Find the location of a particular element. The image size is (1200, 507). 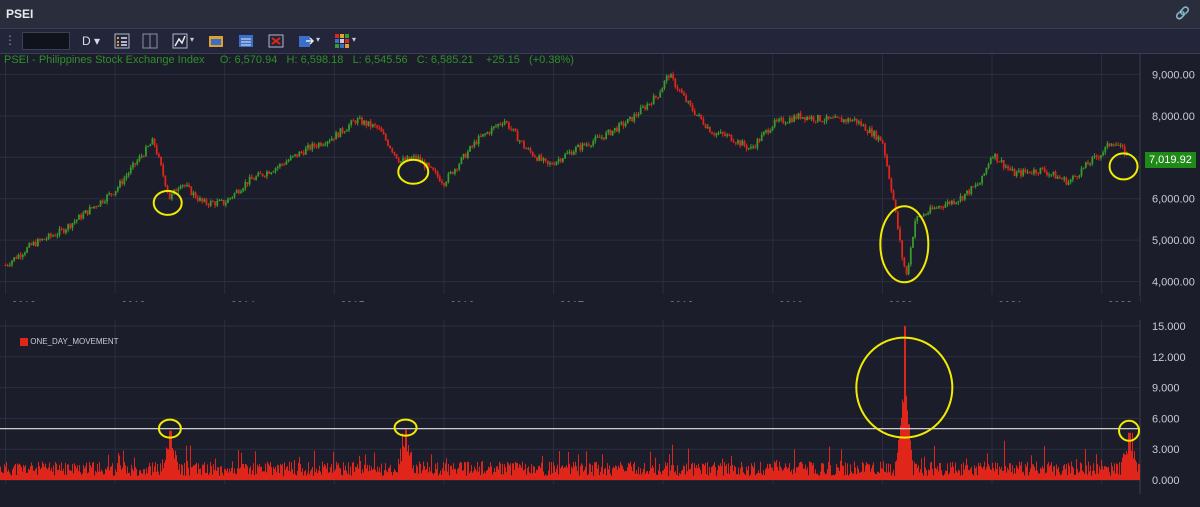

split-layout-button is located at coordinates (150, 41).